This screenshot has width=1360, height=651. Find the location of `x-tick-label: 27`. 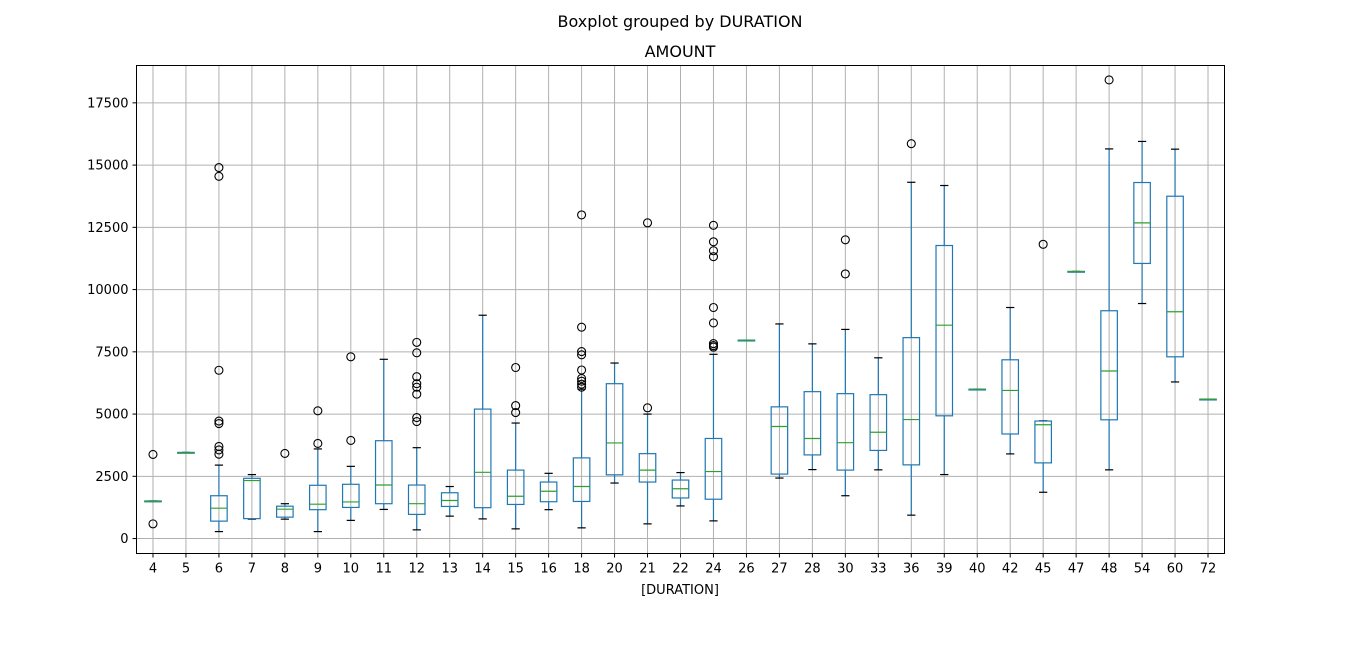

x-tick-label: 27 is located at coordinates (779, 569).